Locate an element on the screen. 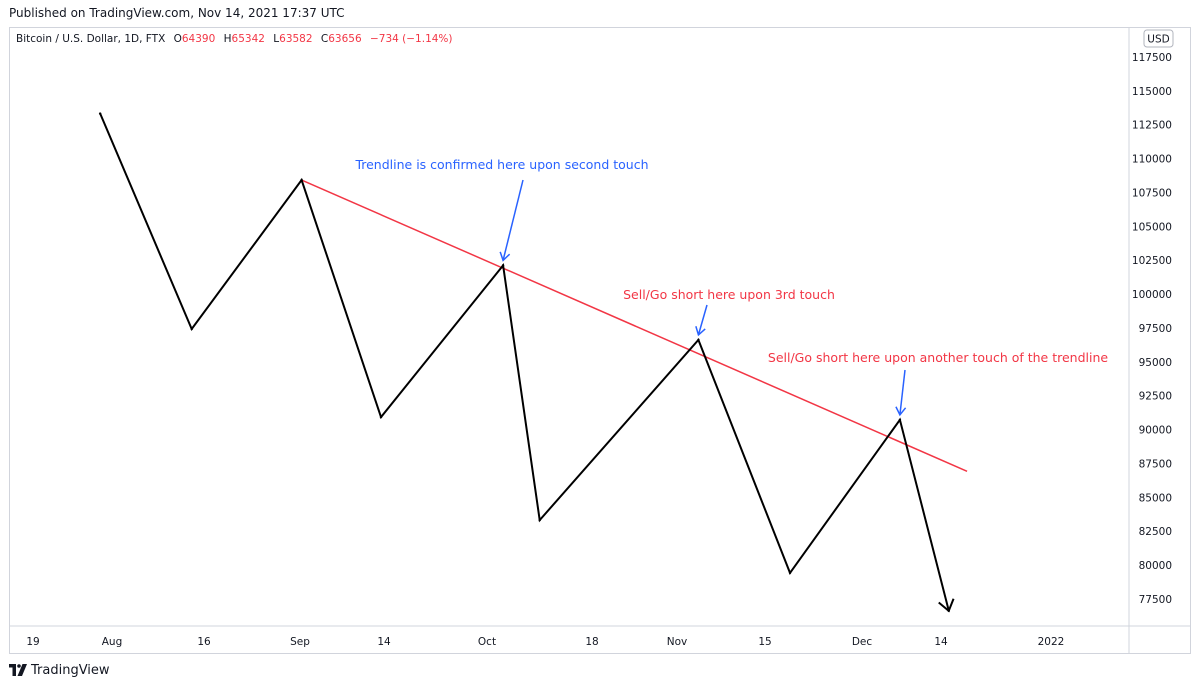  x-tick-label: 19 is located at coordinates (32, 642).